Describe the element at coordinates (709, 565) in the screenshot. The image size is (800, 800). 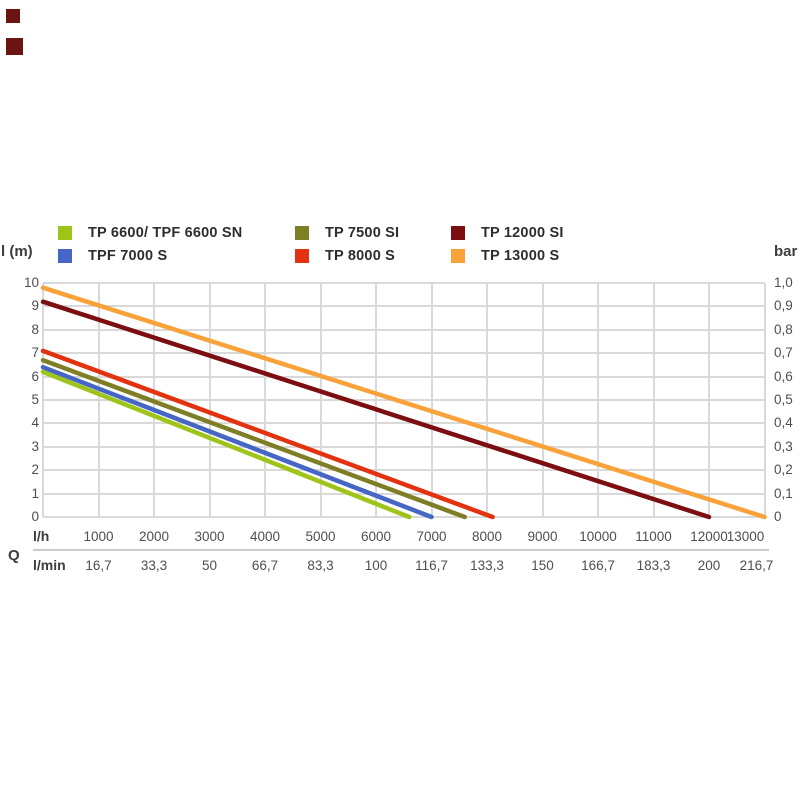
I see `x-tick-lmin: 200` at that location.